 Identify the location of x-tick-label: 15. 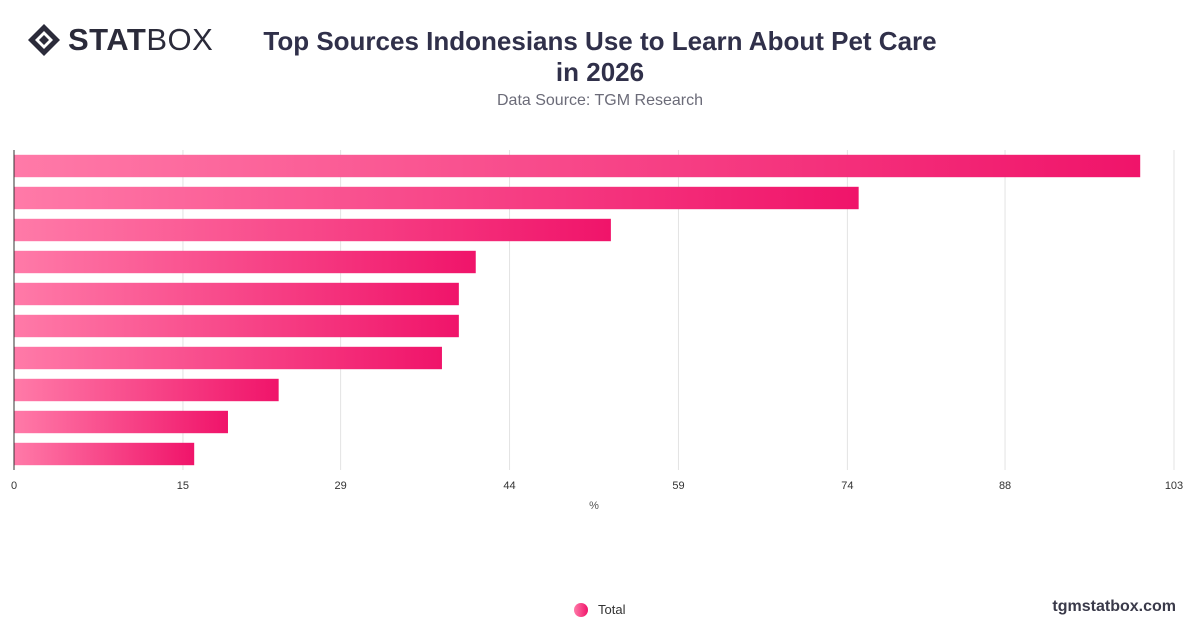
(183, 486).